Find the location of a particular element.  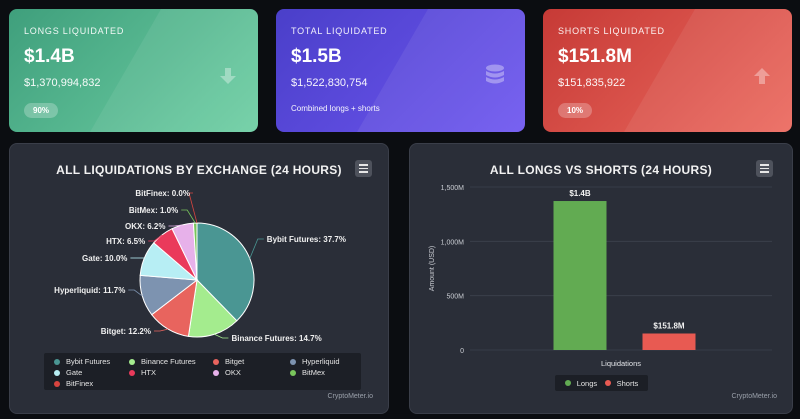

pie-data-label: OKX: 6.2% is located at coordinates (145, 226).